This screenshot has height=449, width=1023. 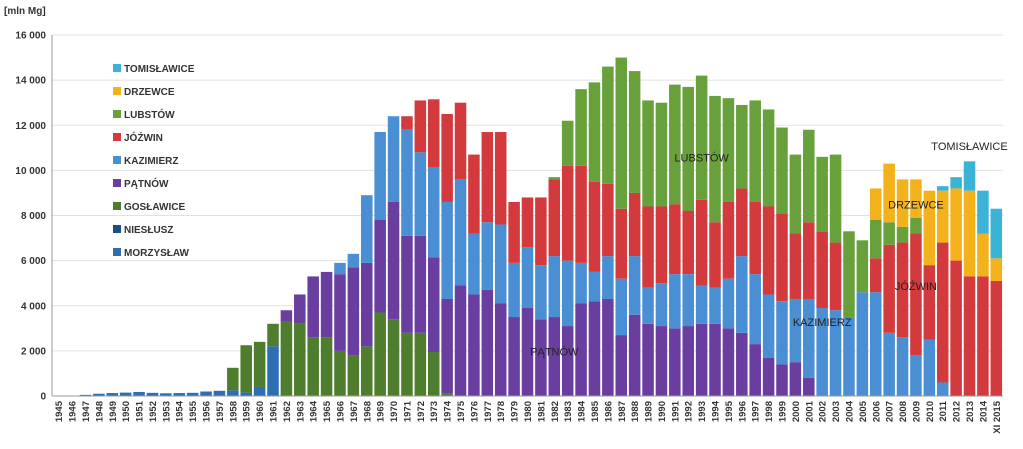 I want to click on annotation-label: DRZEWCE, so click(x=916, y=206).